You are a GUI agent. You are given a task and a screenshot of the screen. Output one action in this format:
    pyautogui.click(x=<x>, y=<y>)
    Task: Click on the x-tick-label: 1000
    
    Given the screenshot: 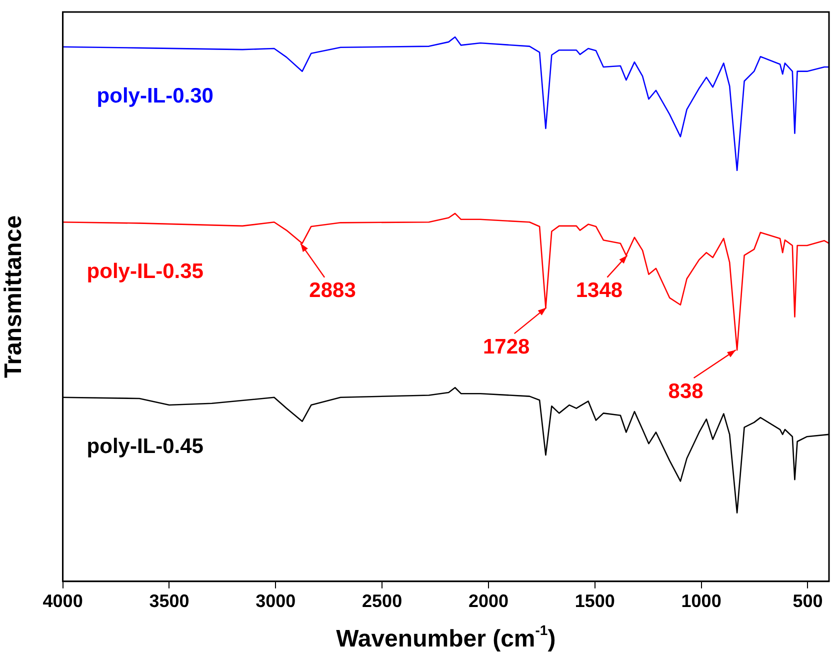 What is the action you would take?
    pyautogui.click(x=701, y=601)
    